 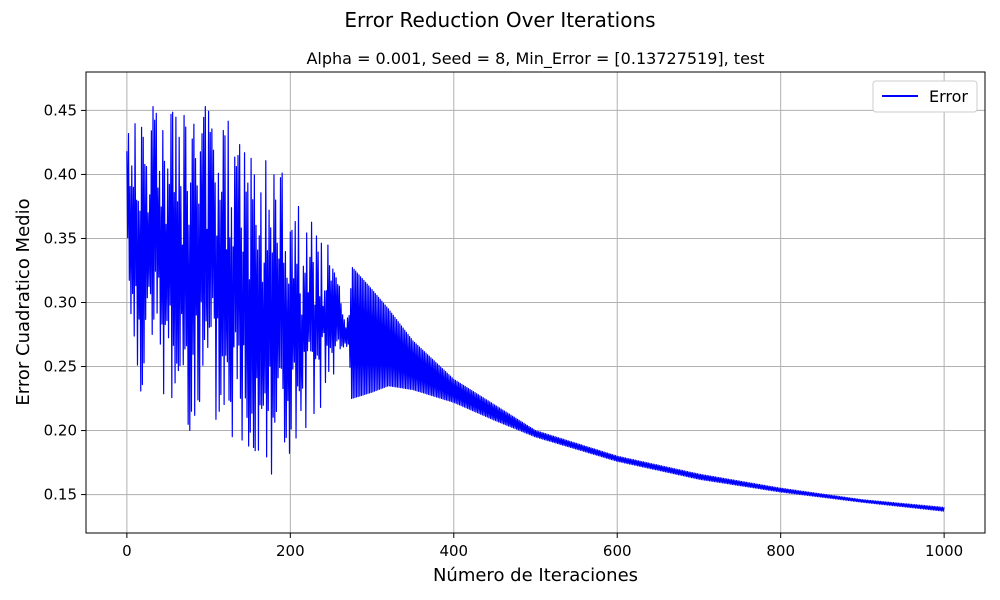 I want to click on x-axis-label: Número de Iteraciones, so click(x=535, y=575).